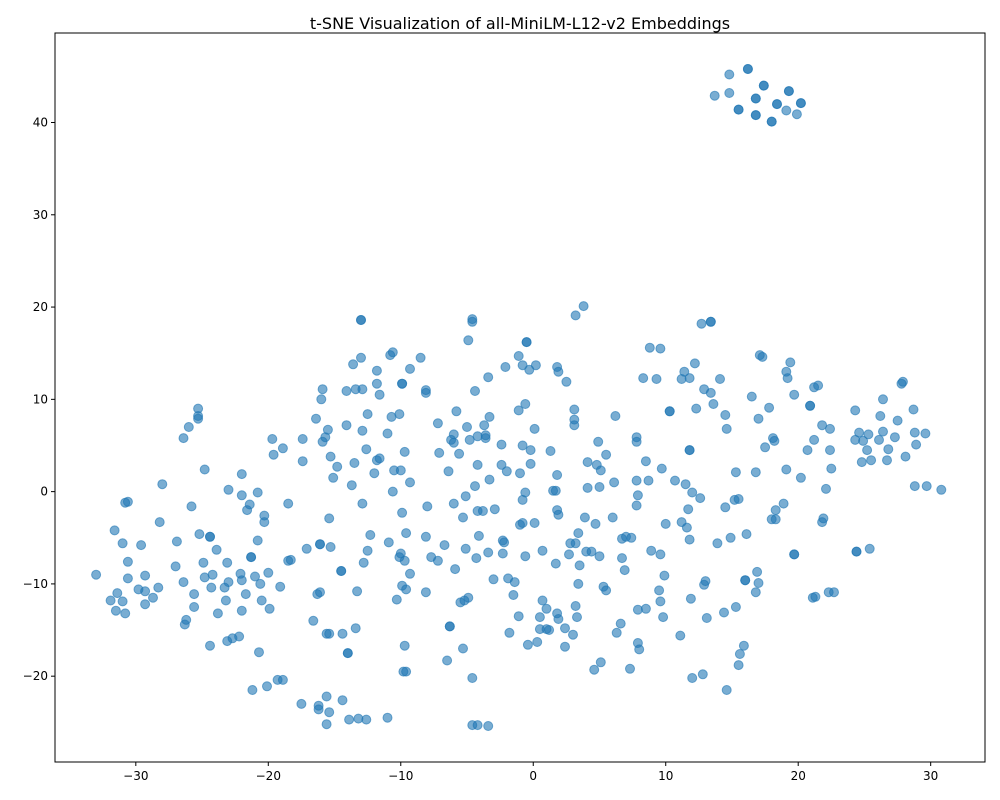 This screenshot has height=800, width=1000. What do you see at coordinates (40, 123) in the screenshot?
I see `y-tick-label: 40` at bounding box center [40, 123].